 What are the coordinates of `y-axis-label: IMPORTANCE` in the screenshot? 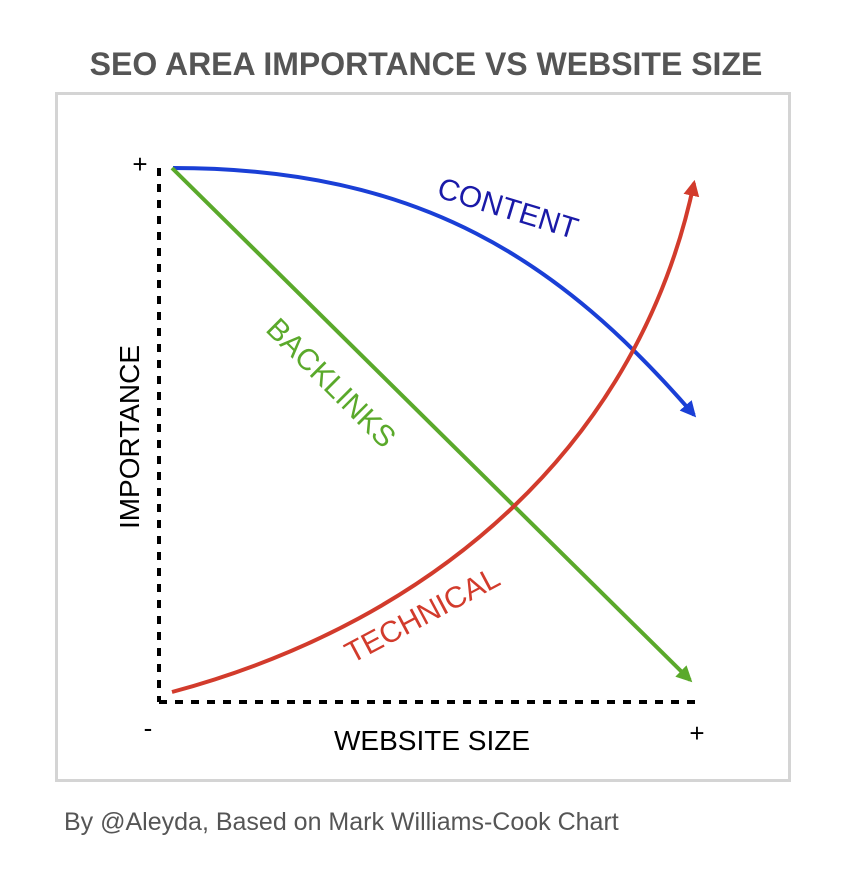 It's located at (129, 437).